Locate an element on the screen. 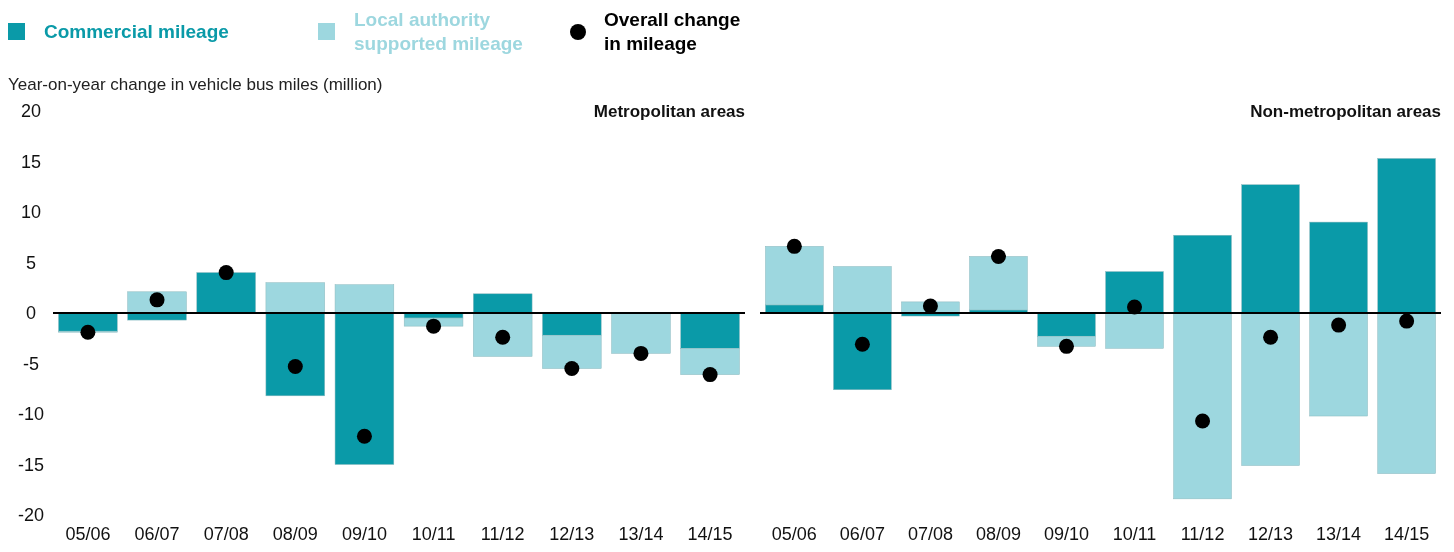 The height and width of the screenshot is (552, 1454). y-tick-label: 10 is located at coordinates (31, 212).